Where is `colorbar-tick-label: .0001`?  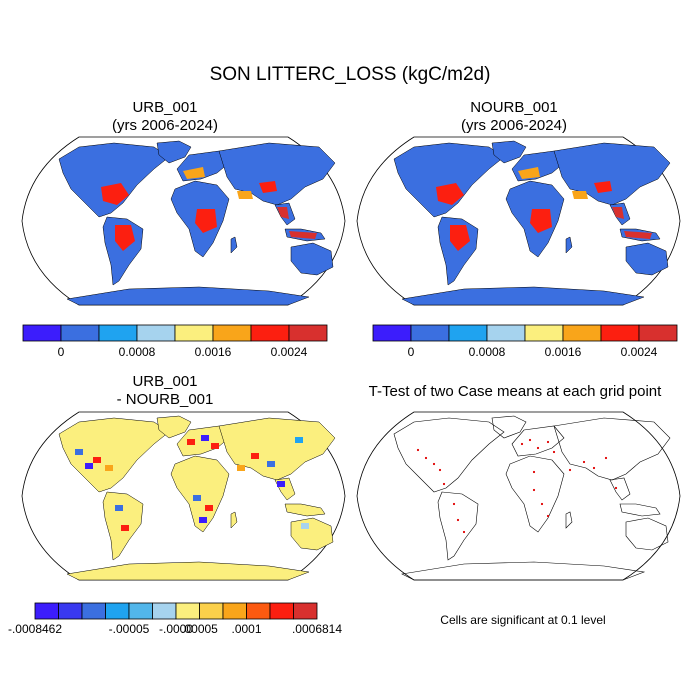 colorbar-tick-label: .0001 is located at coordinates (246, 629).